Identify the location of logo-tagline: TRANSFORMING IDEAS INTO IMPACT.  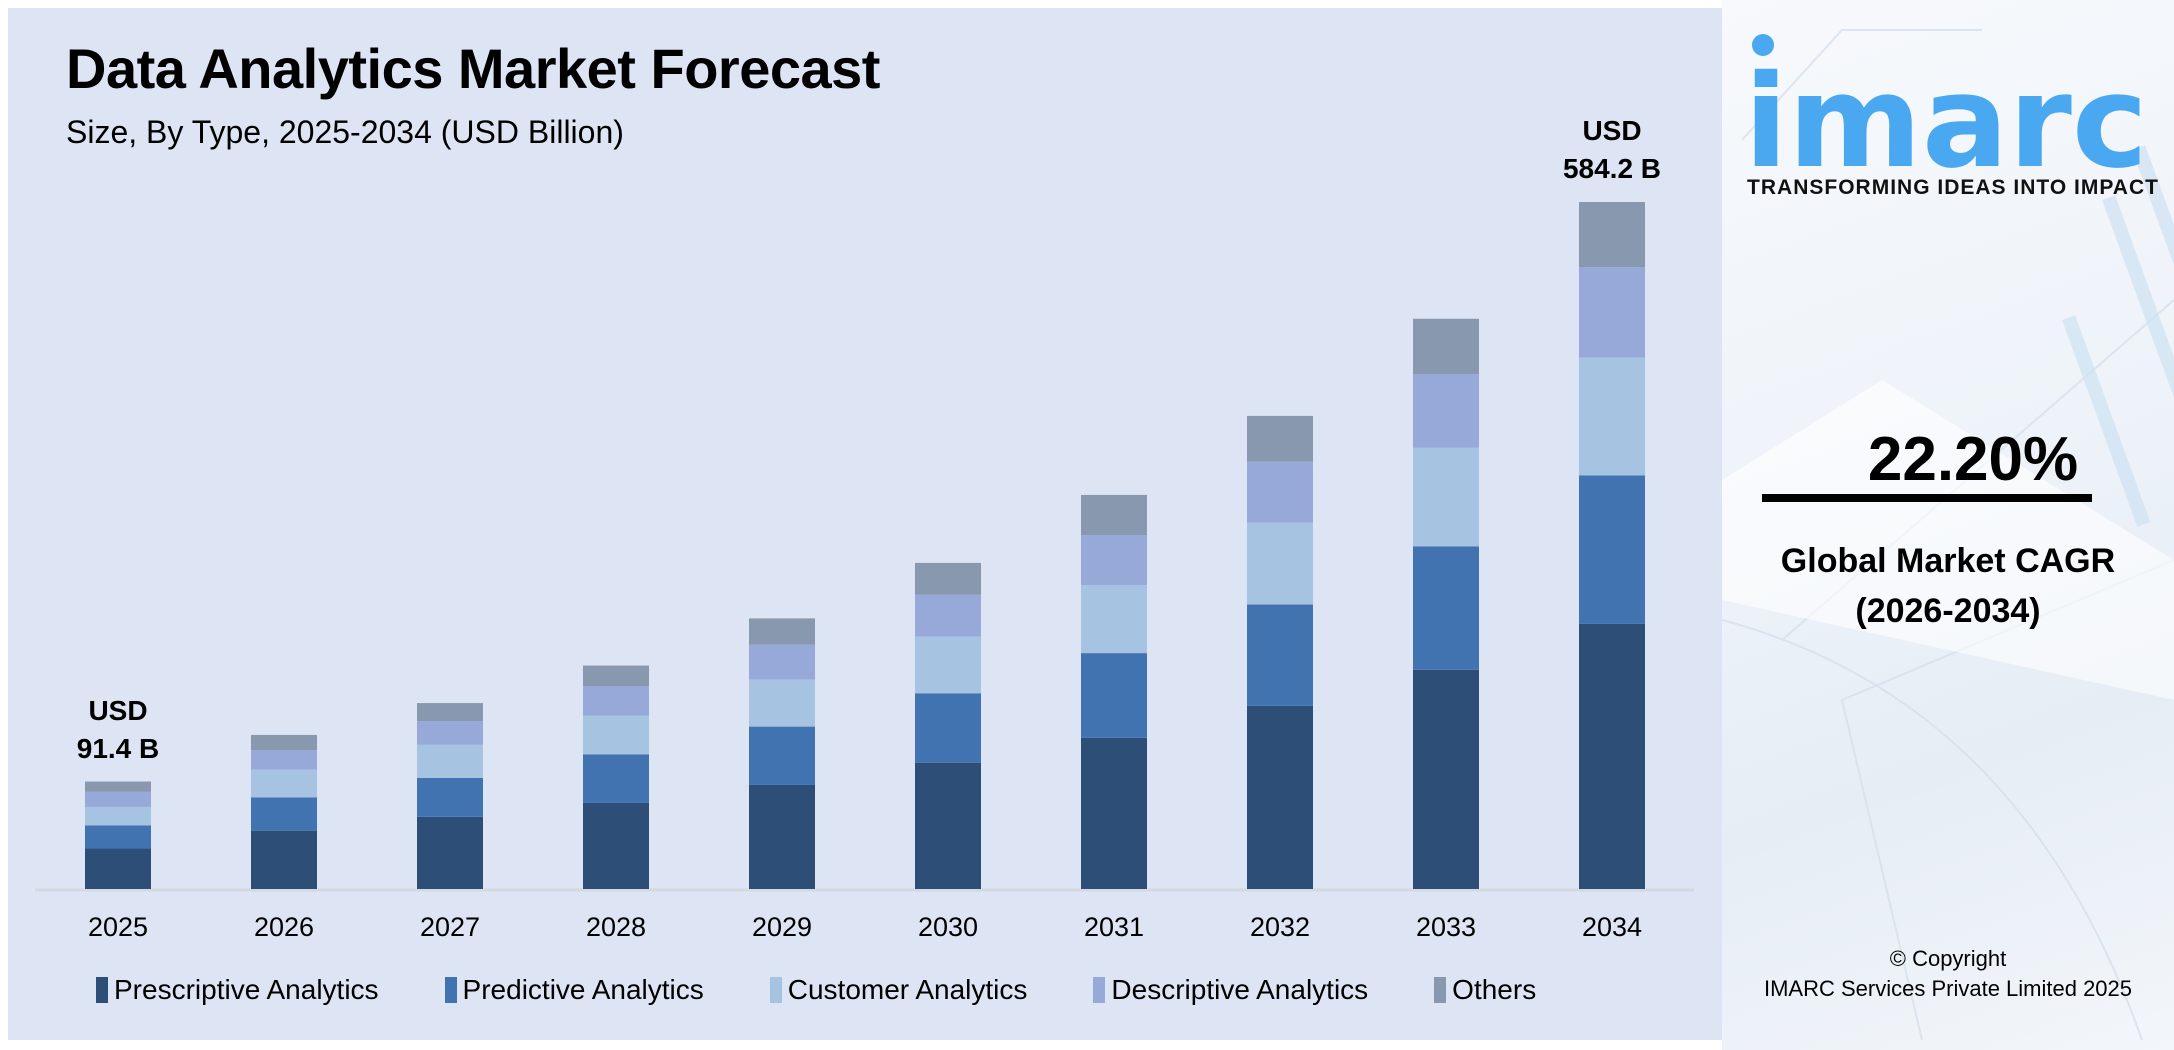
(1953, 187).